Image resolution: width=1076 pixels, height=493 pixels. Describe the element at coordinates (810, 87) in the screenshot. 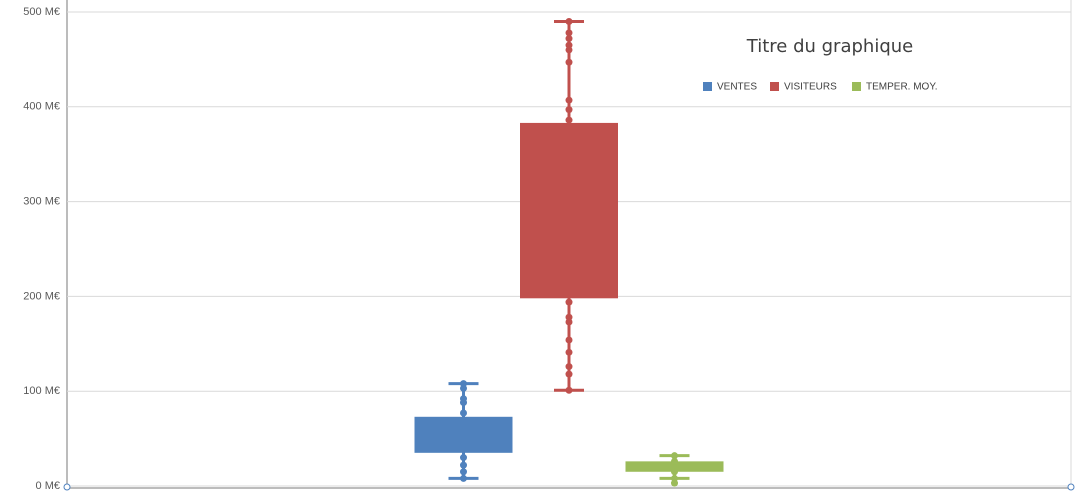

I see `legend-label: VISITEURS` at that location.